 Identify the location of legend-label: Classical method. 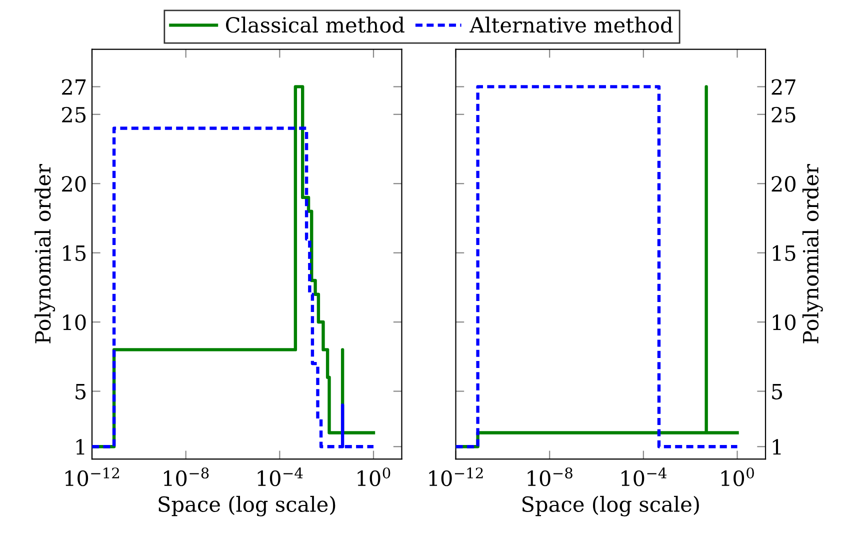
(315, 24).